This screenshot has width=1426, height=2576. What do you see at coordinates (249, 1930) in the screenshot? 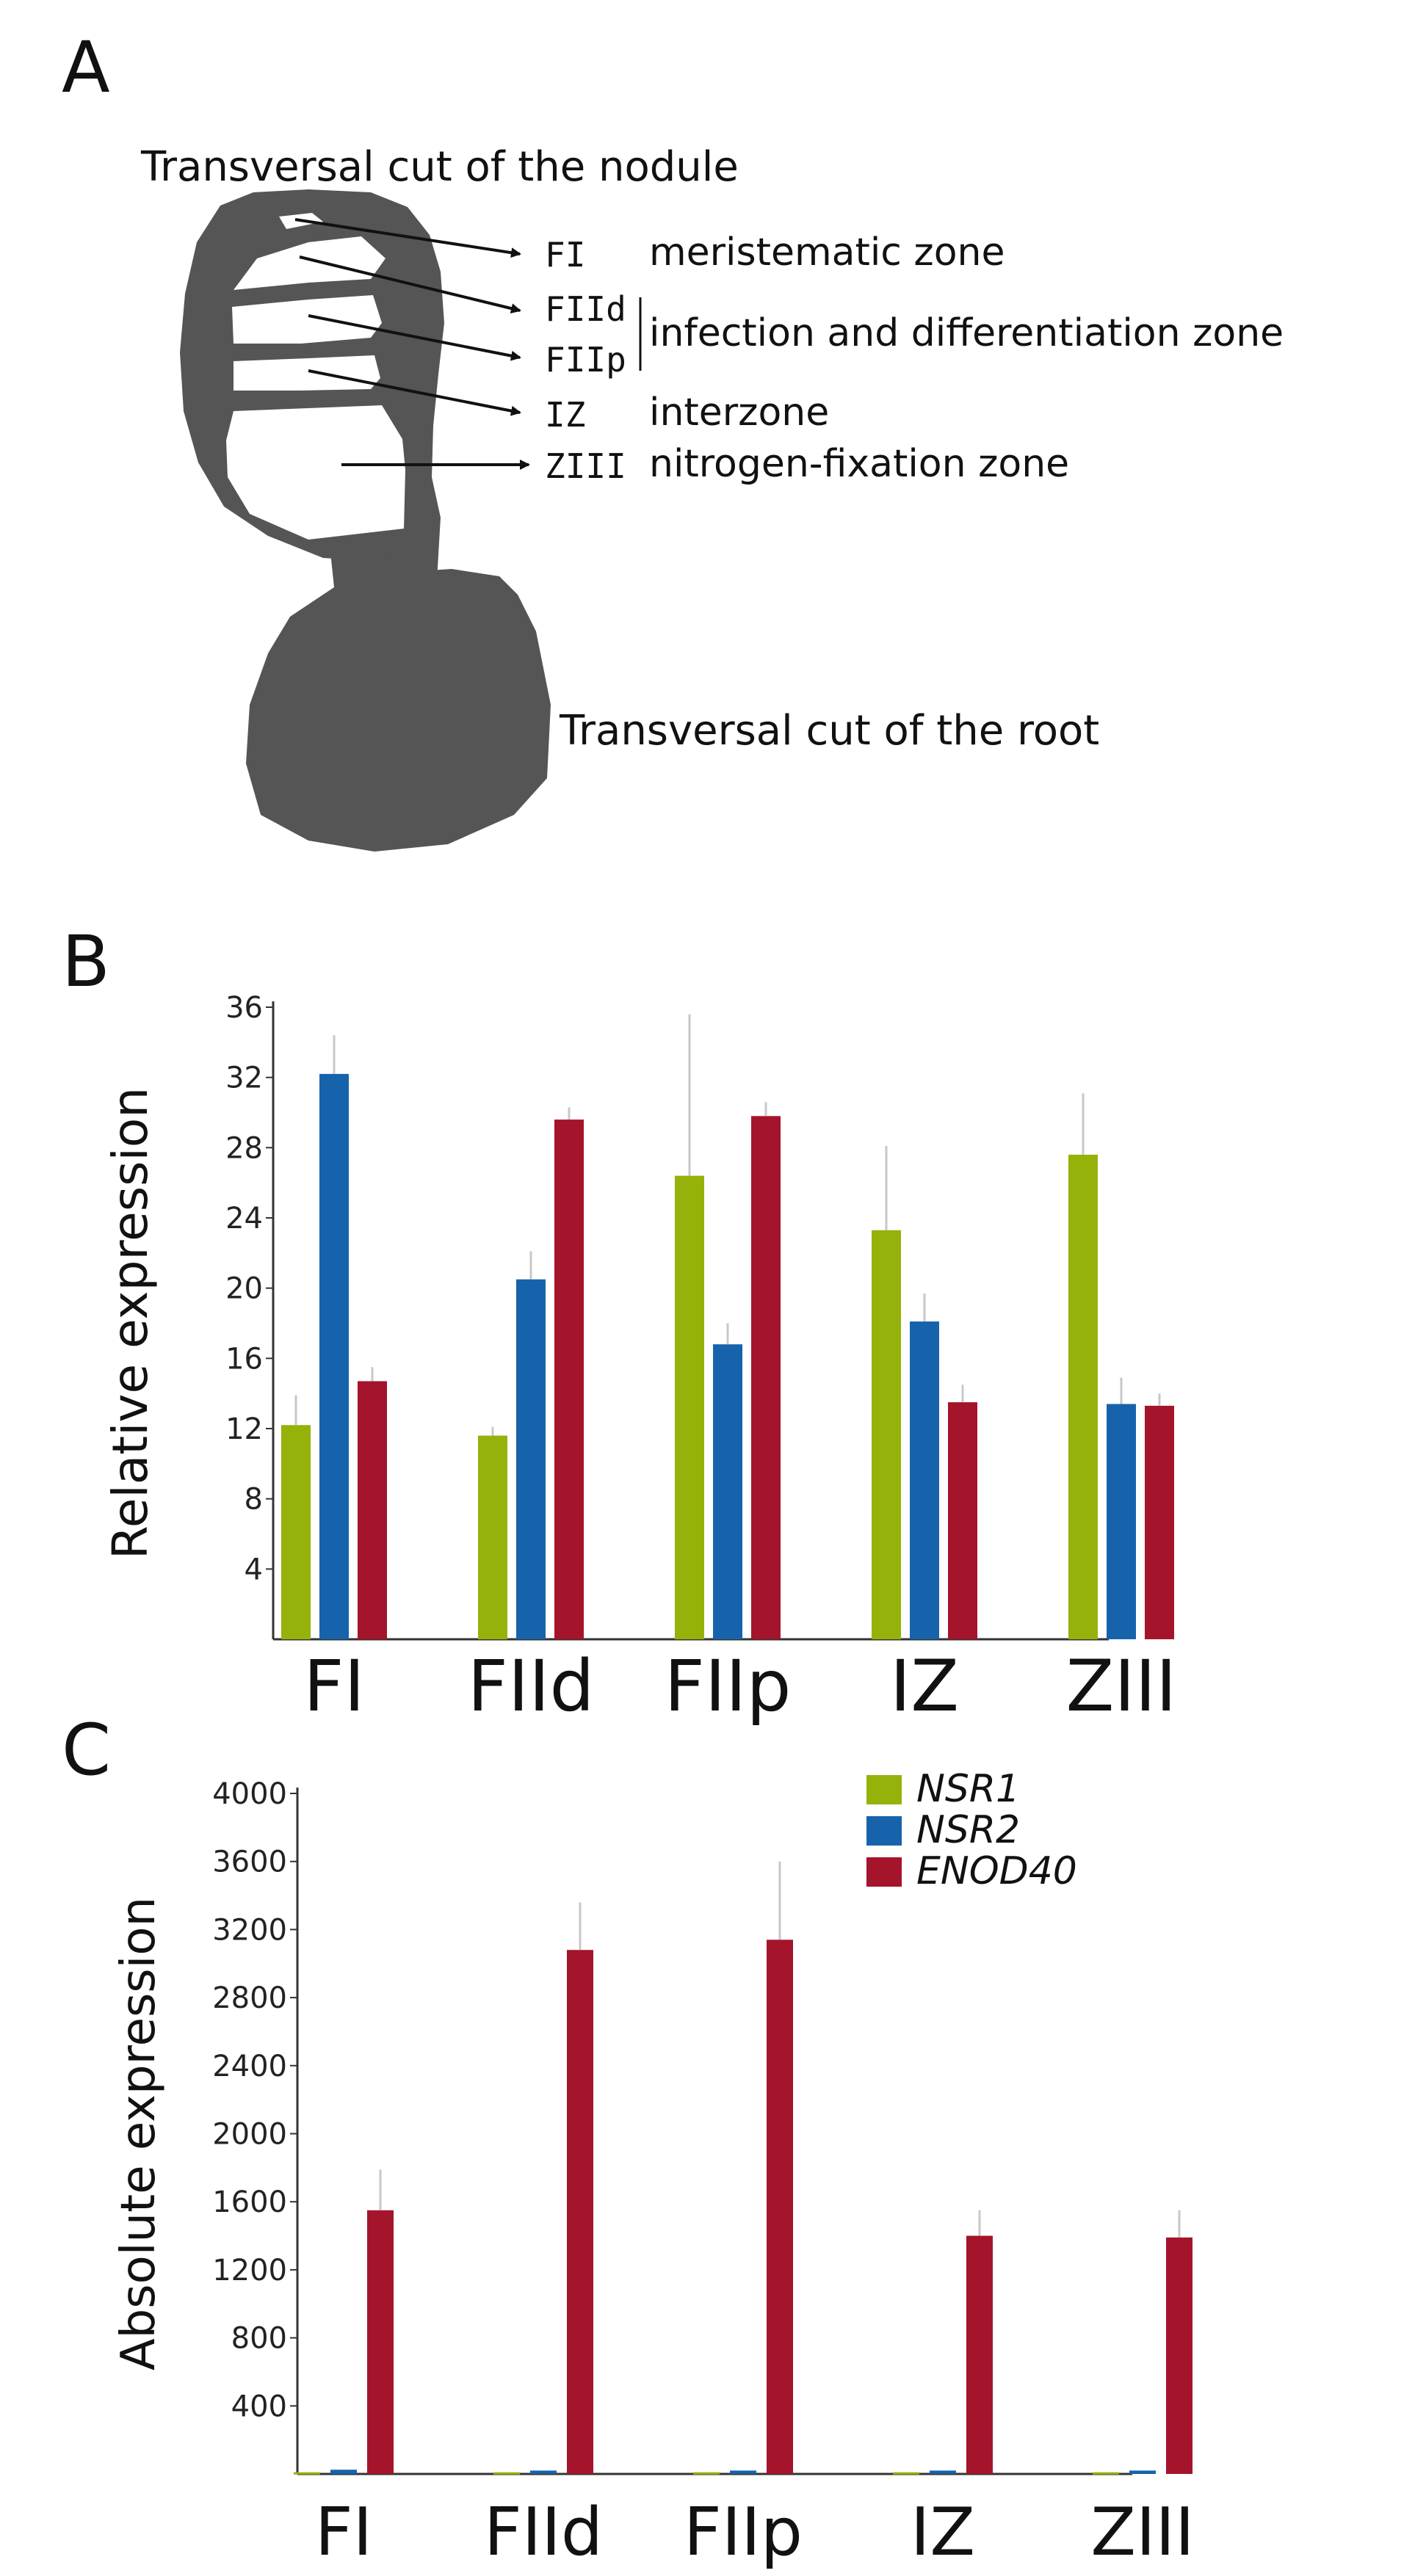
I see `y-tick-label-3200: 3200` at bounding box center [249, 1930].